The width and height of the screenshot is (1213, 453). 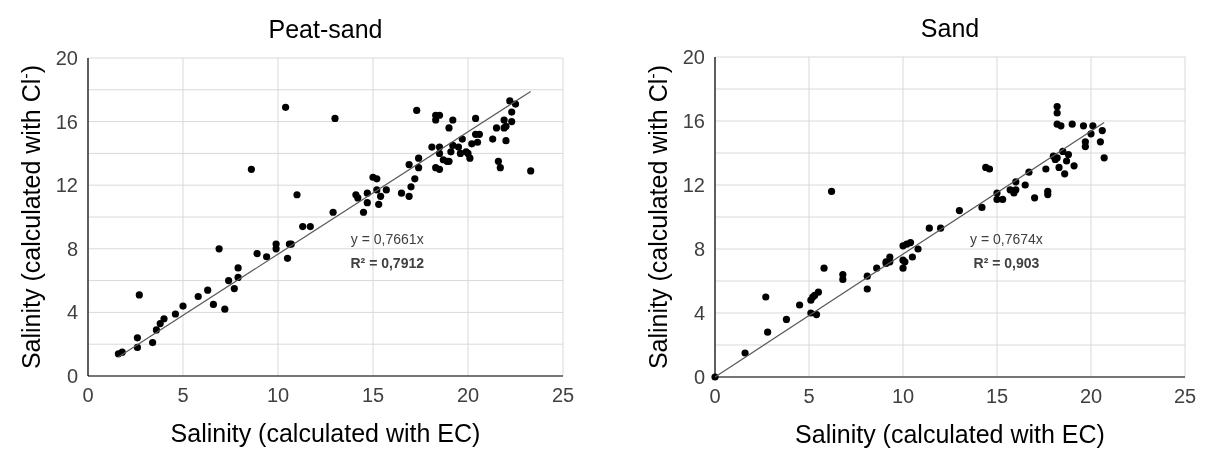 What do you see at coordinates (1006, 239) in the screenshot?
I see `annotation: y = 0,7674x` at bounding box center [1006, 239].